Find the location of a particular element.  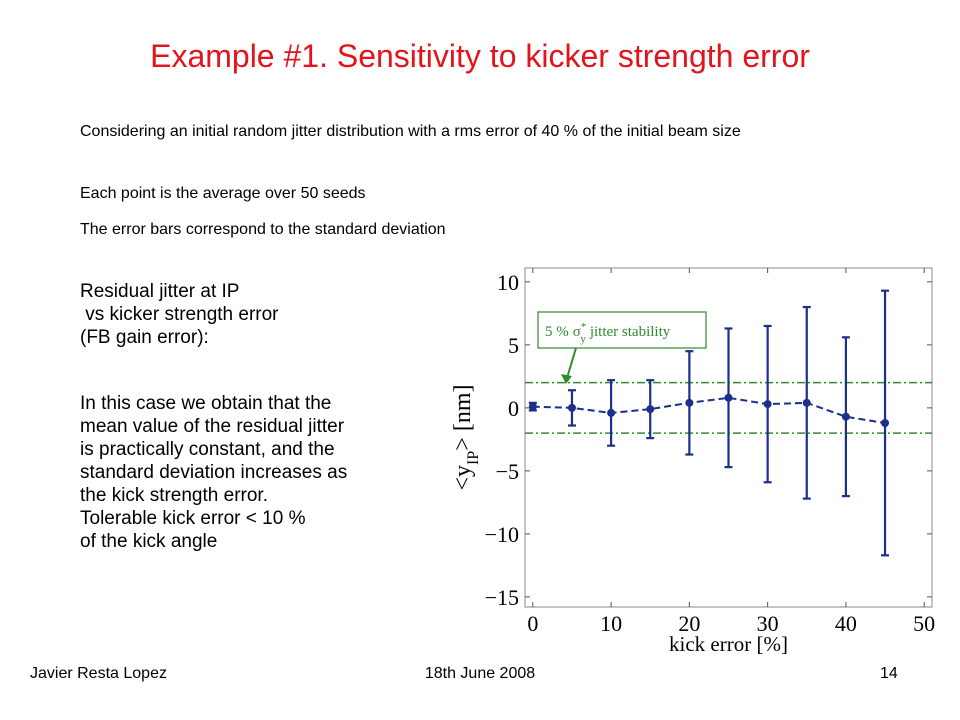

text-line: In this case we obtain that the is located at coordinates (206, 403).